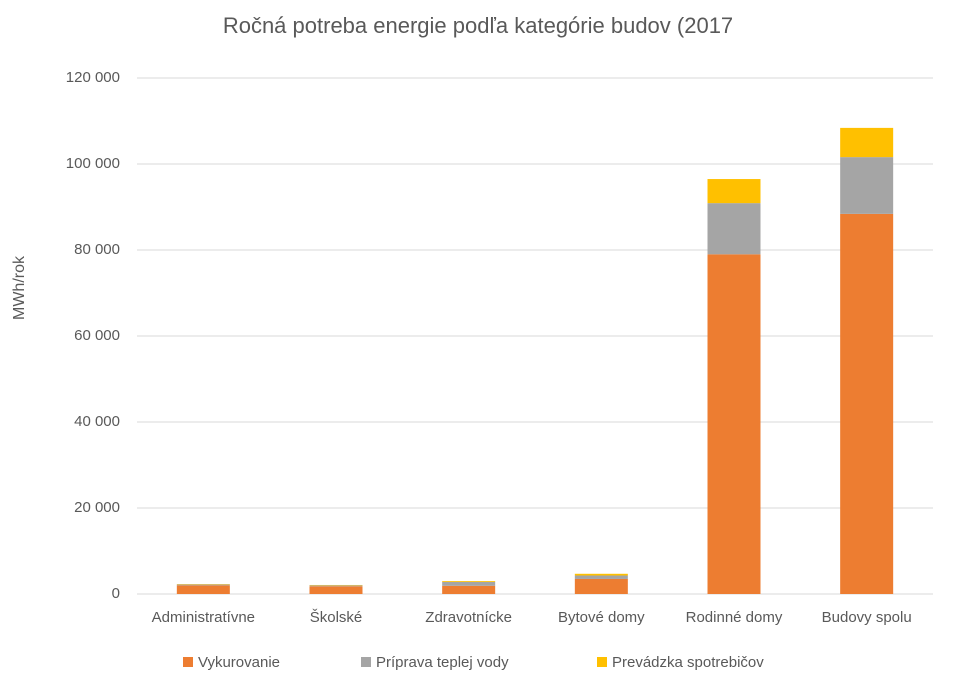 Image resolution: width=956 pixels, height=690 pixels. What do you see at coordinates (203, 617) in the screenshot?
I see `x-tick-label: Administratívne` at bounding box center [203, 617].